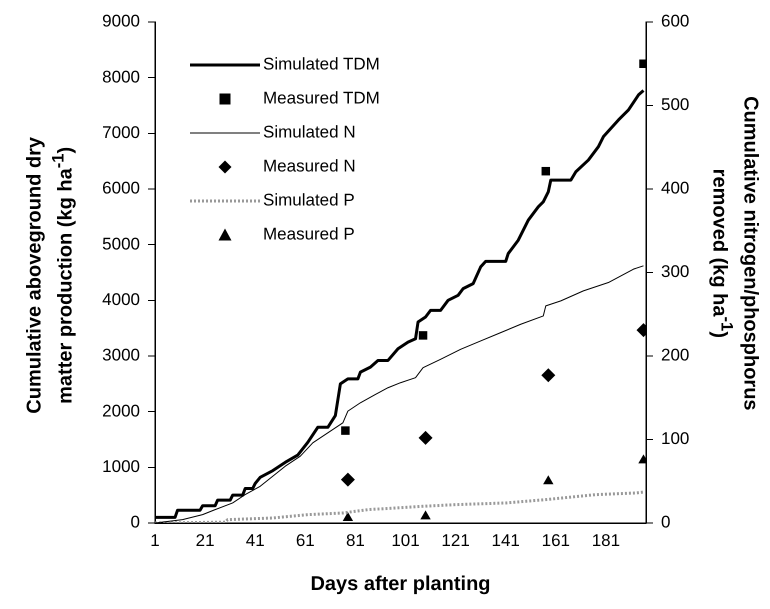 The height and width of the screenshot is (609, 770). What do you see at coordinates (155, 540) in the screenshot?
I see `x-tick-label: 1` at bounding box center [155, 540].